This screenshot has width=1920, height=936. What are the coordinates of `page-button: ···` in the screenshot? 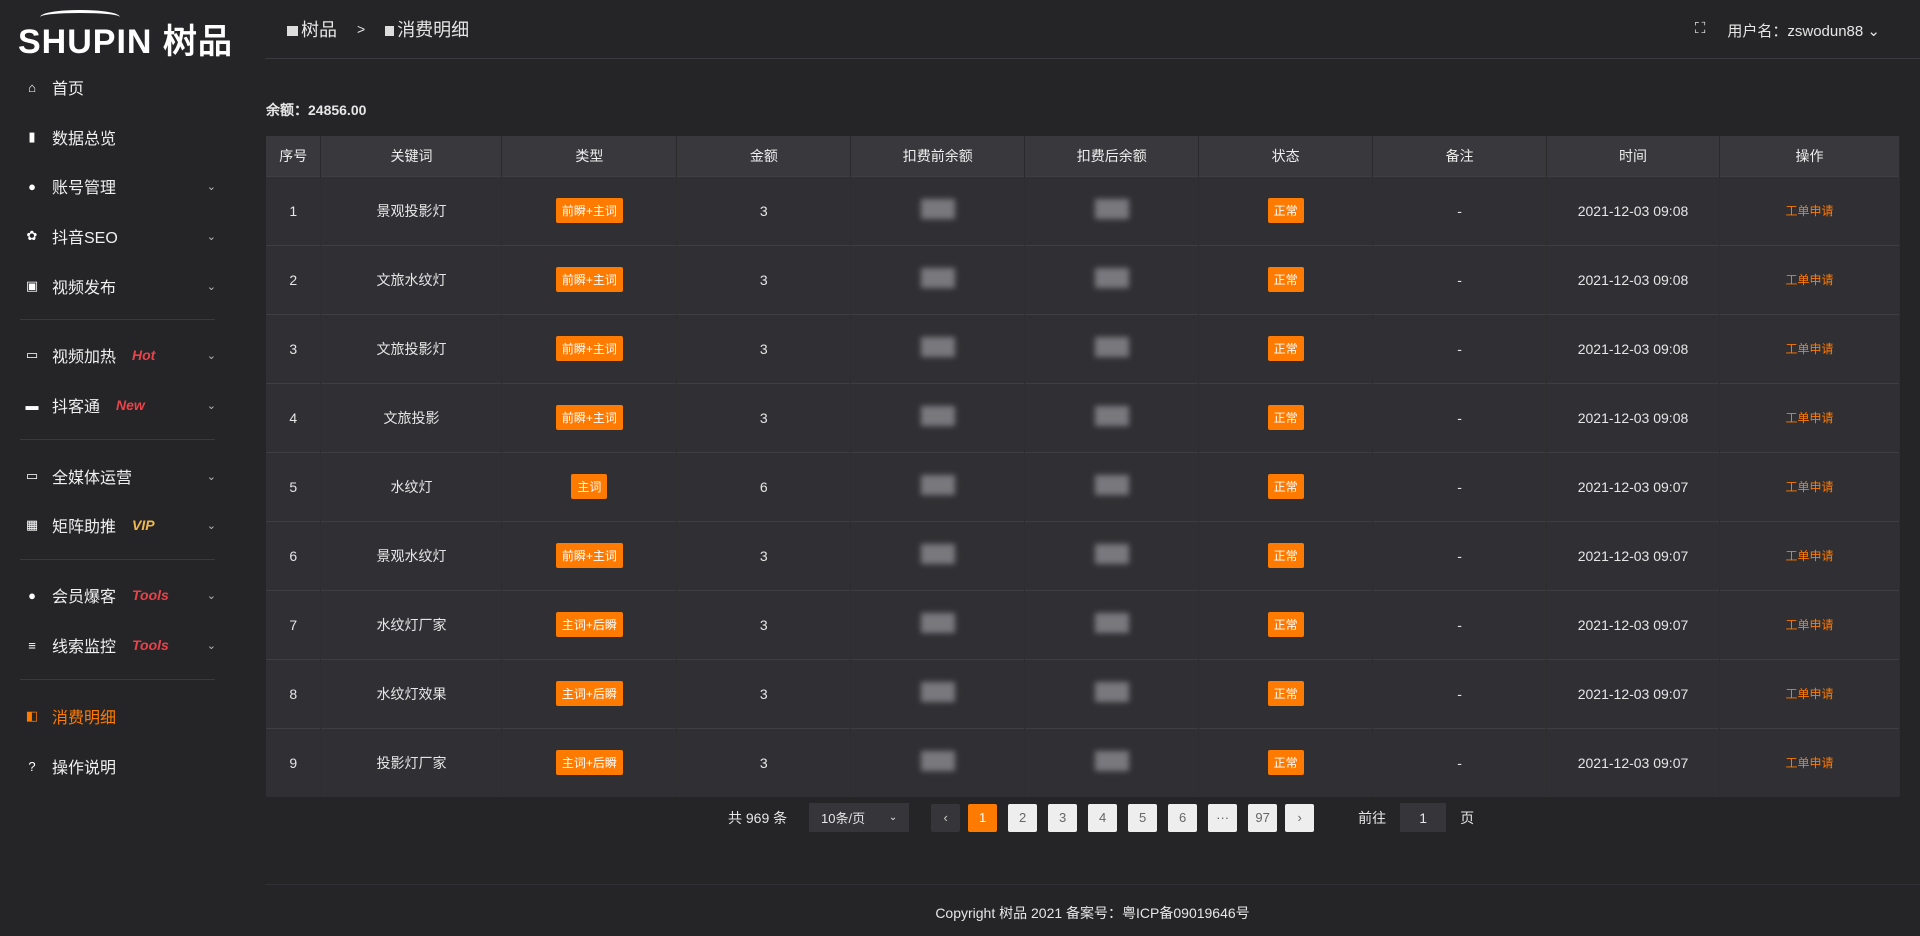 It's located at (1223, 817).